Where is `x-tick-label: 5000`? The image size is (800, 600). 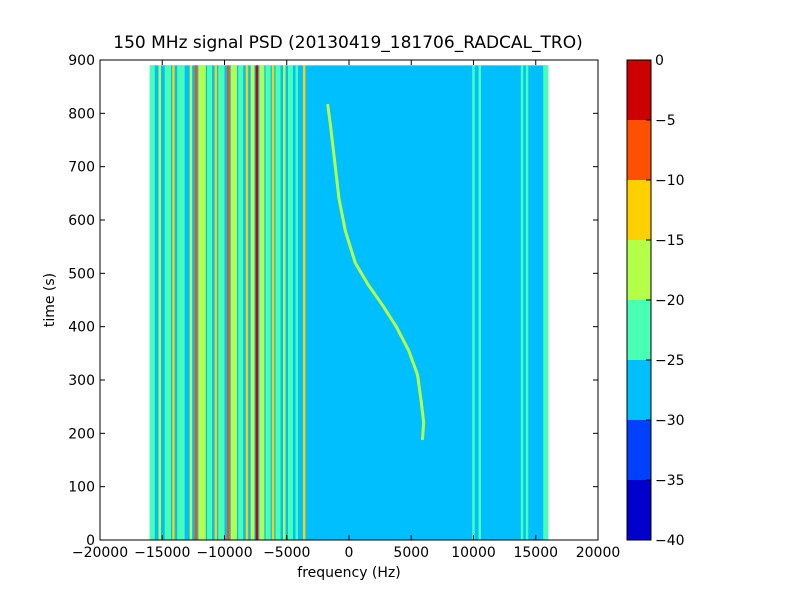 x-tick-label: 5000 is located at coordinates (411, 553).